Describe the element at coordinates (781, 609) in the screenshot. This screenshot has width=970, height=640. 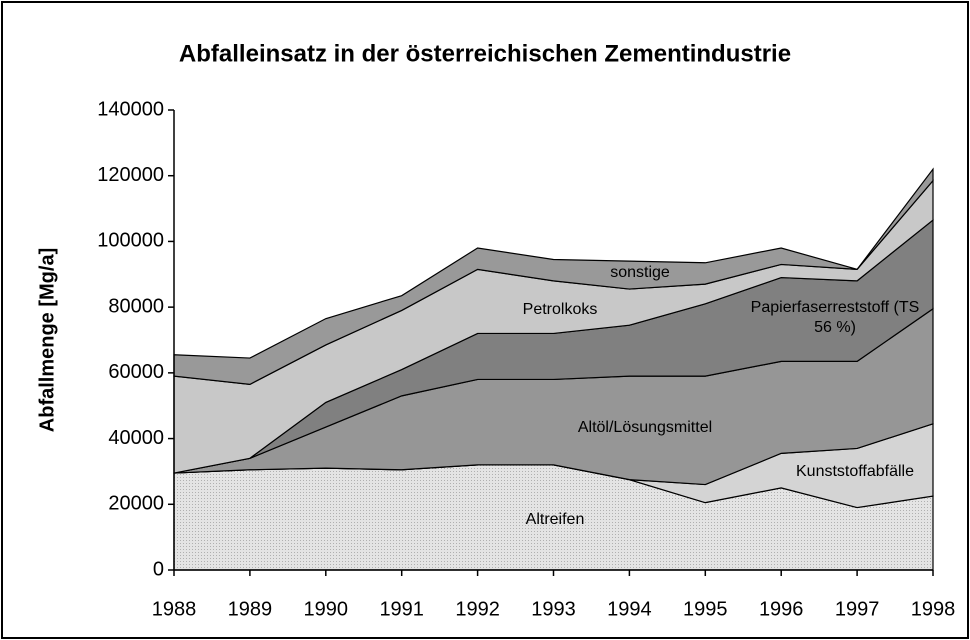
I see `x-tick-label: 1996` at that location.